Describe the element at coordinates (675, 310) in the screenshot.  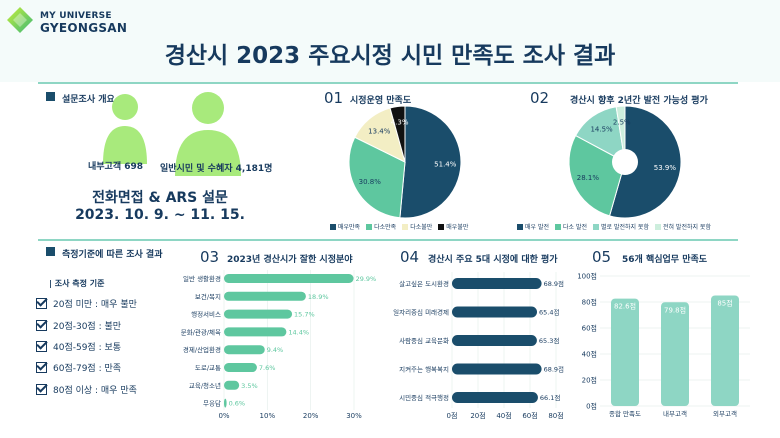
I see `bar-value-label: 79.8점` at that location.